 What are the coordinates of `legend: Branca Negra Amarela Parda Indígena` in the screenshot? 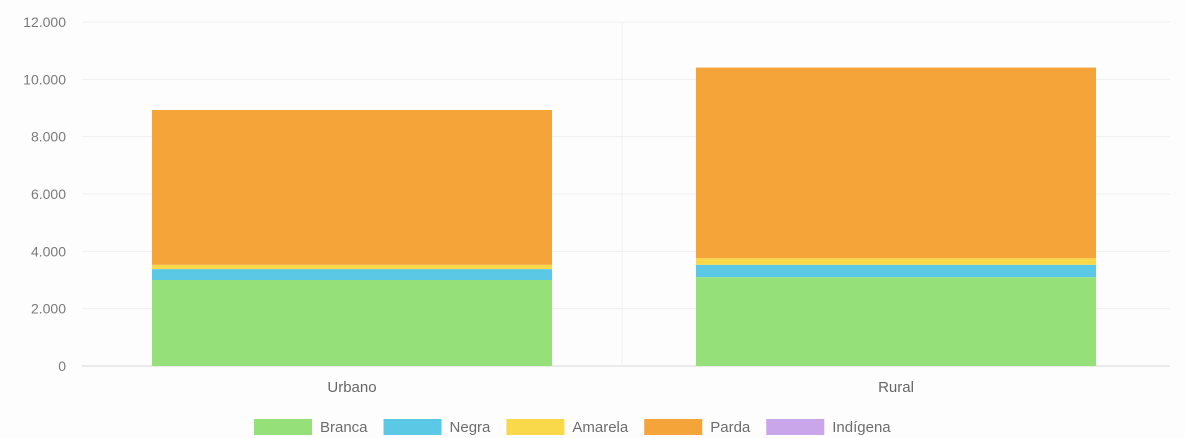 It's located at (572, 427).